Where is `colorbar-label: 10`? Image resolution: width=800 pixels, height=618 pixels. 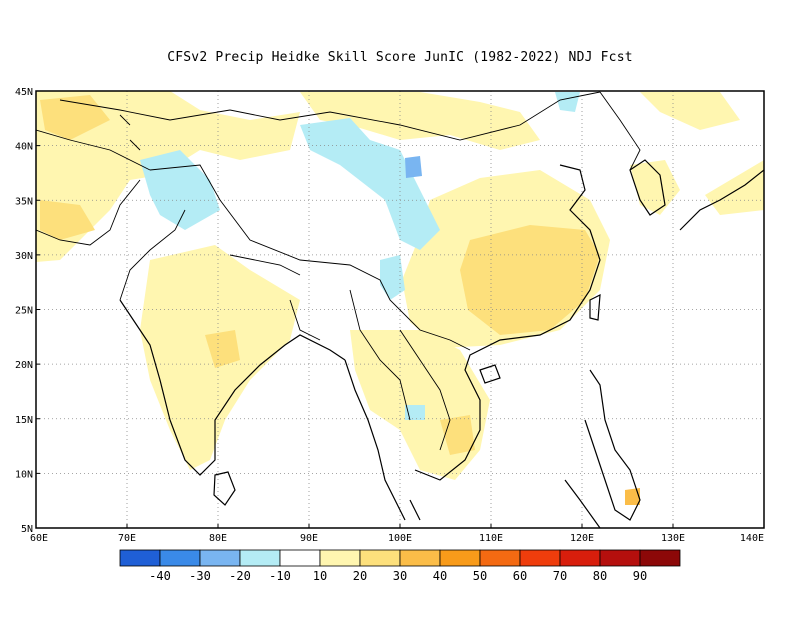
colorbar-label: 10 is located at coordinates (320, 576).